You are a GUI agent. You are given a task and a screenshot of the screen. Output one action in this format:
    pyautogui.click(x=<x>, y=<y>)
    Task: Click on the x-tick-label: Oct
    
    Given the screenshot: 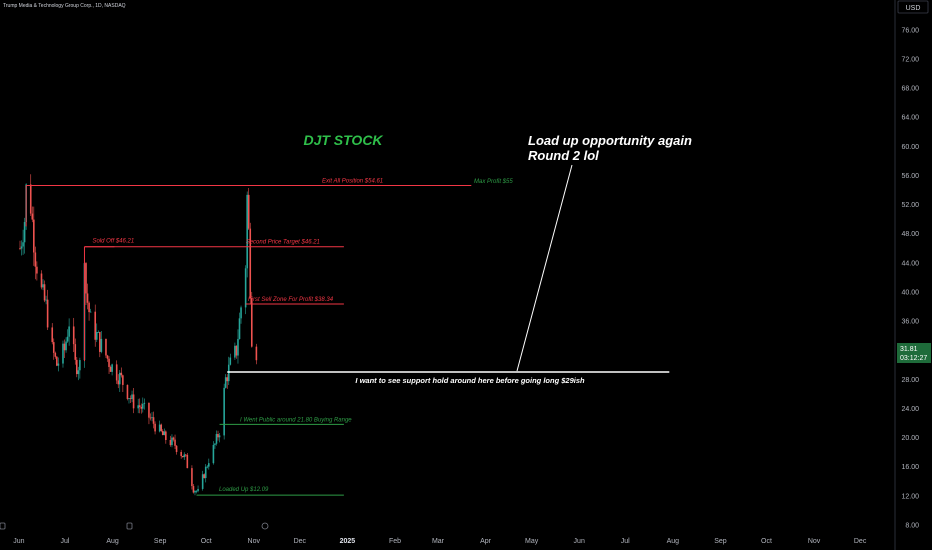 What is the action you would take?
    pyautogui.click(x=206, y=541)
    